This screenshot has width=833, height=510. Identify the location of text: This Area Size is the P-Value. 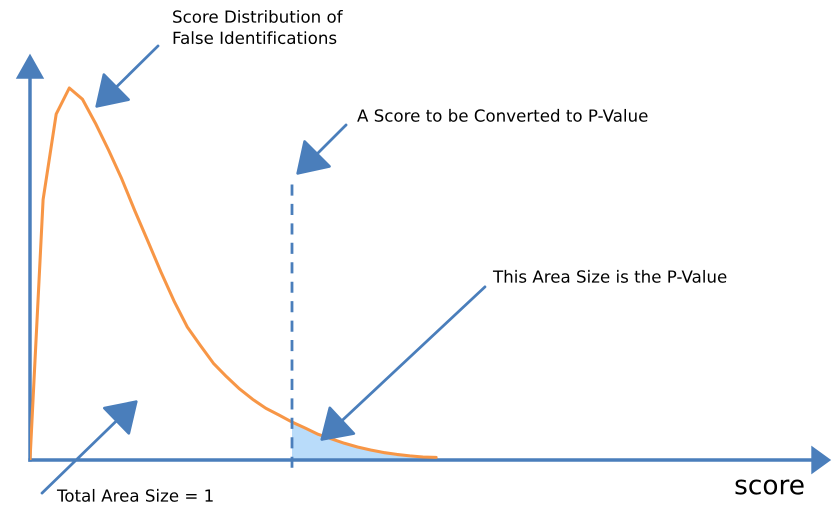
(609, 276).